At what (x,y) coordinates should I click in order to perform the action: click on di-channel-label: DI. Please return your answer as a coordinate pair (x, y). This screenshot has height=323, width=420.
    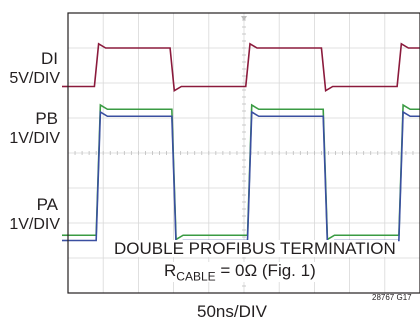
    Looking at the image, I should click on (49, 58).